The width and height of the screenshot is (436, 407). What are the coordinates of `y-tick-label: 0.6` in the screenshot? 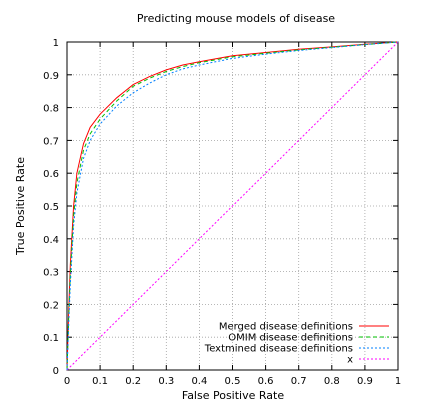 It's located at (51, 174).